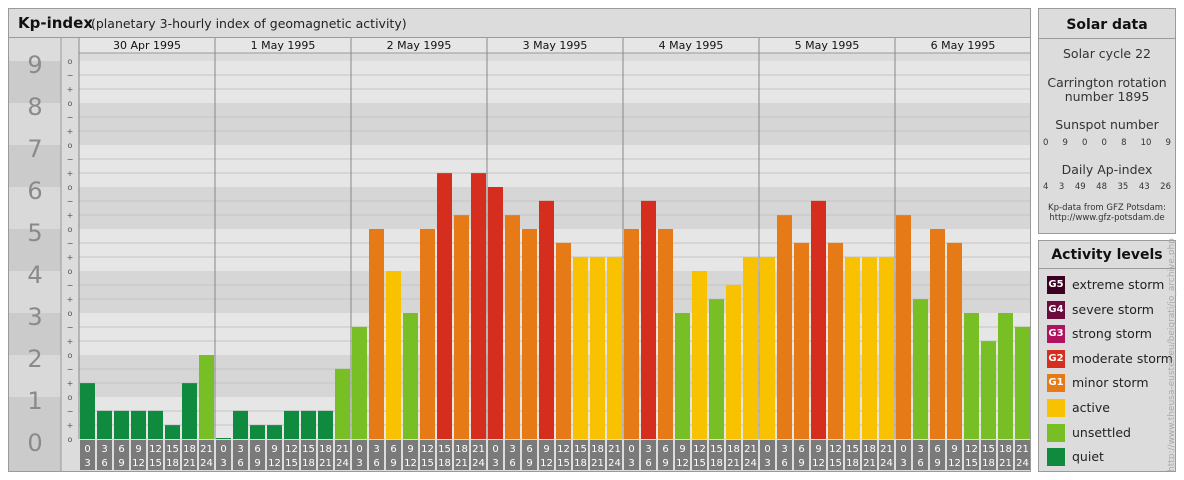 The image size is (1184, 480). I want to click on sunspot-value: 10, so click(1146, 143).